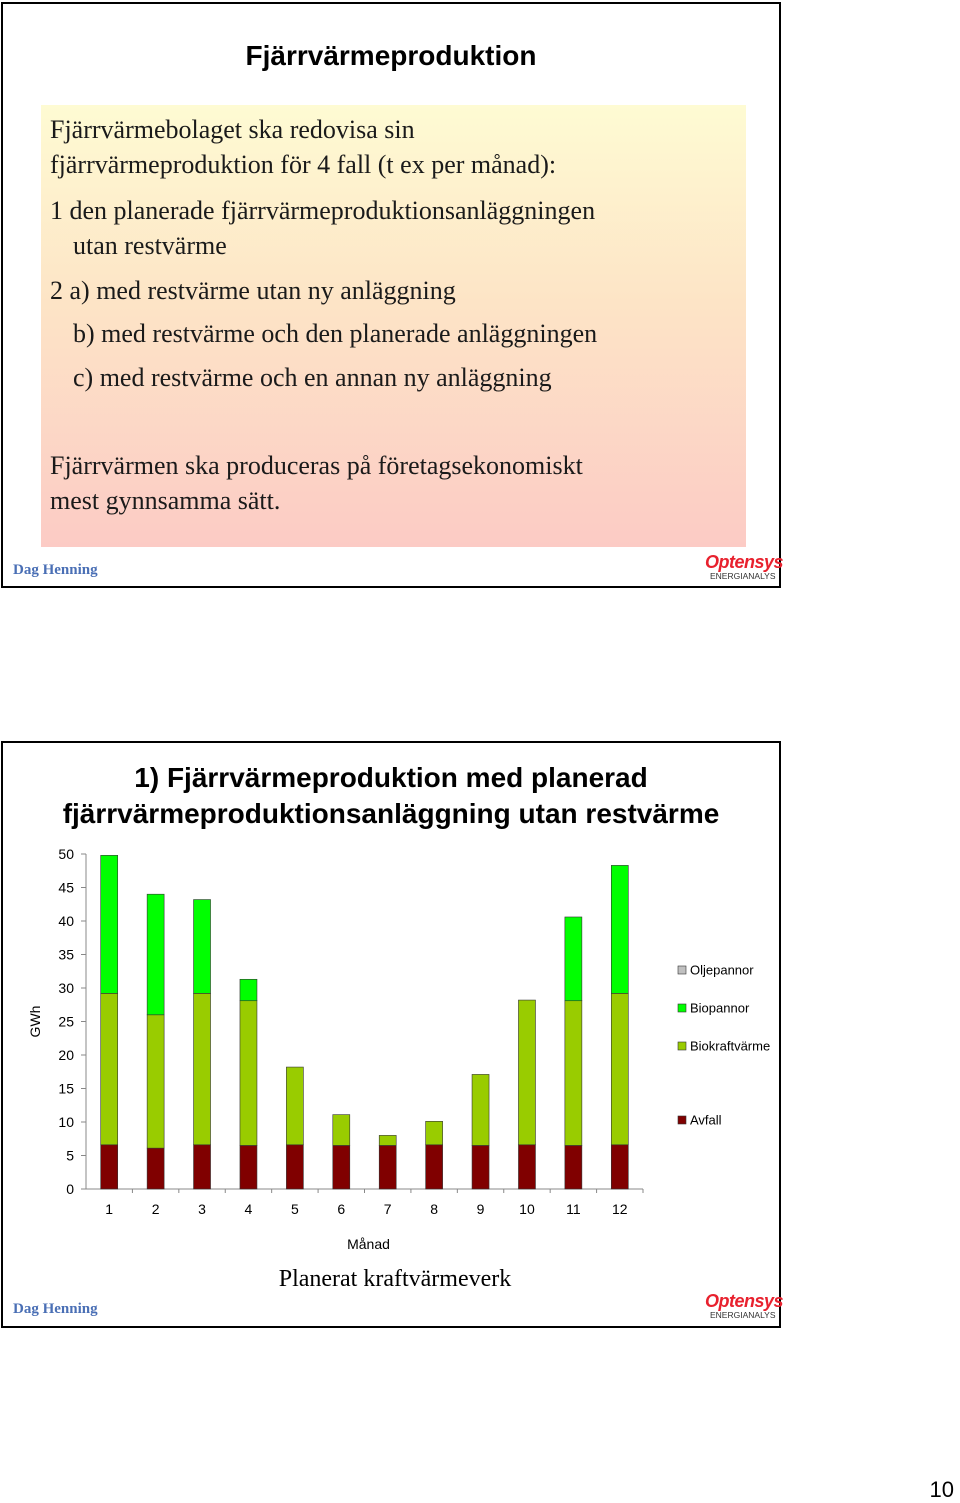 Image resolution: width=960 pixels, height=1503 pixels. Describe the element at coordinates (391, 55) in the screenshot. I see `slide-1-title: Fjärrvärmeproduktion` at that location.